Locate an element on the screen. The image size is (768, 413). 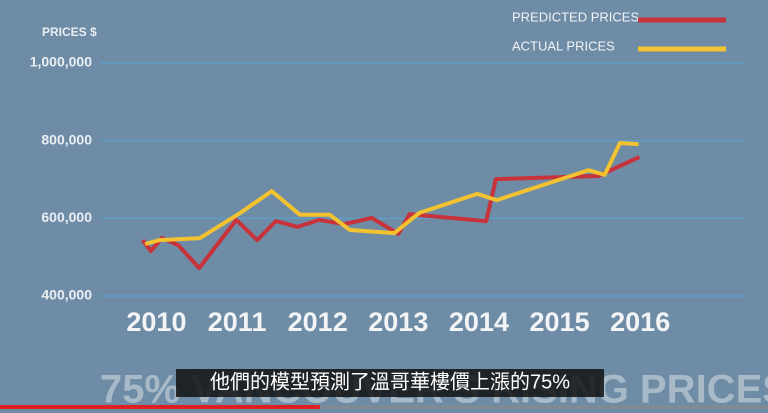
y-tick-label: 800,000 is located at coordinates (66, 139).